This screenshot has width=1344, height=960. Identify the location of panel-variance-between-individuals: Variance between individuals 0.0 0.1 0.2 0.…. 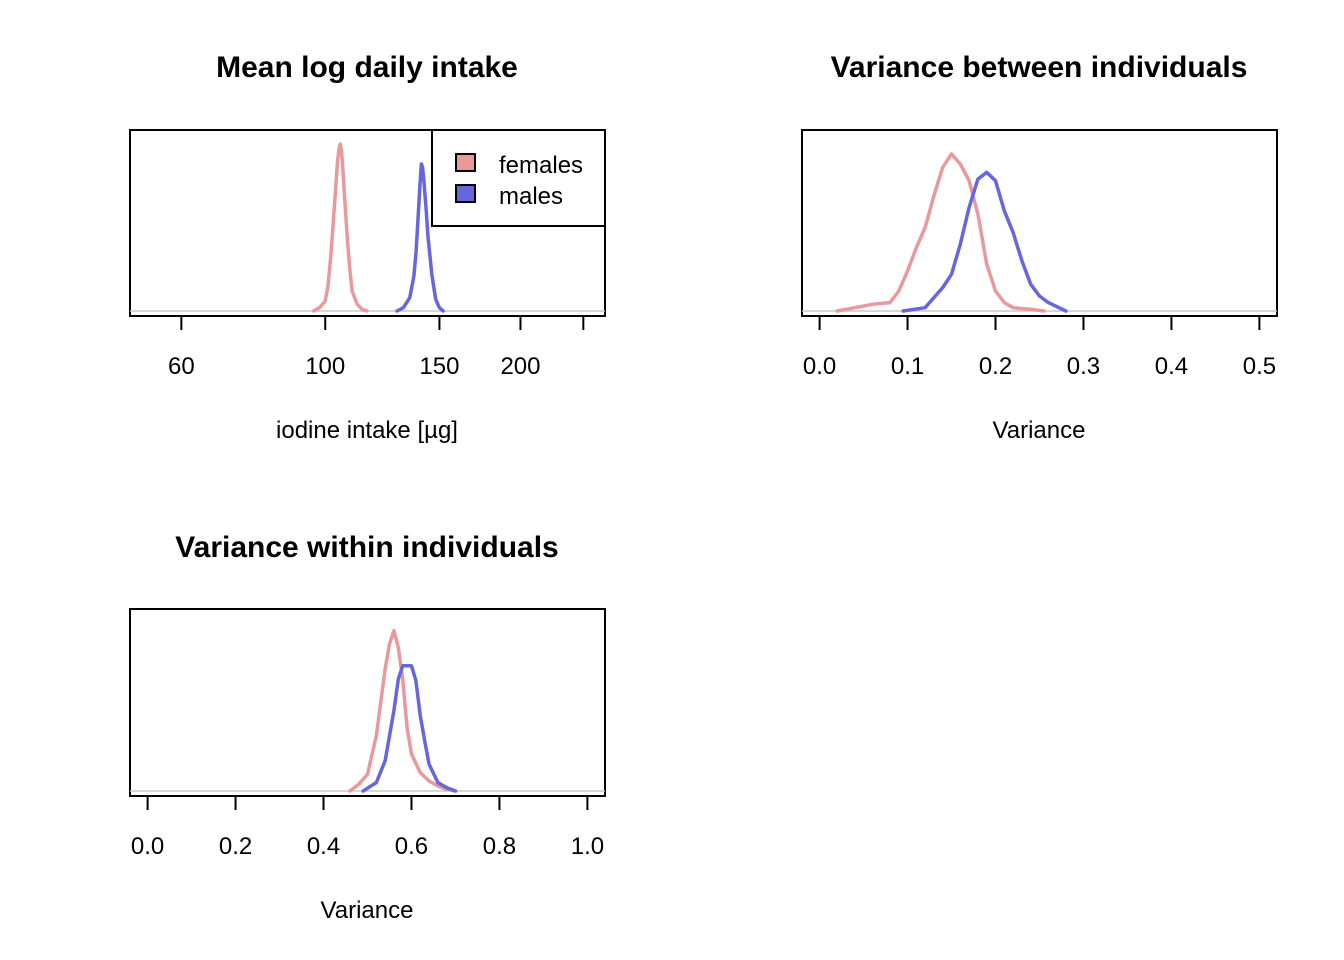
(1039, 247).